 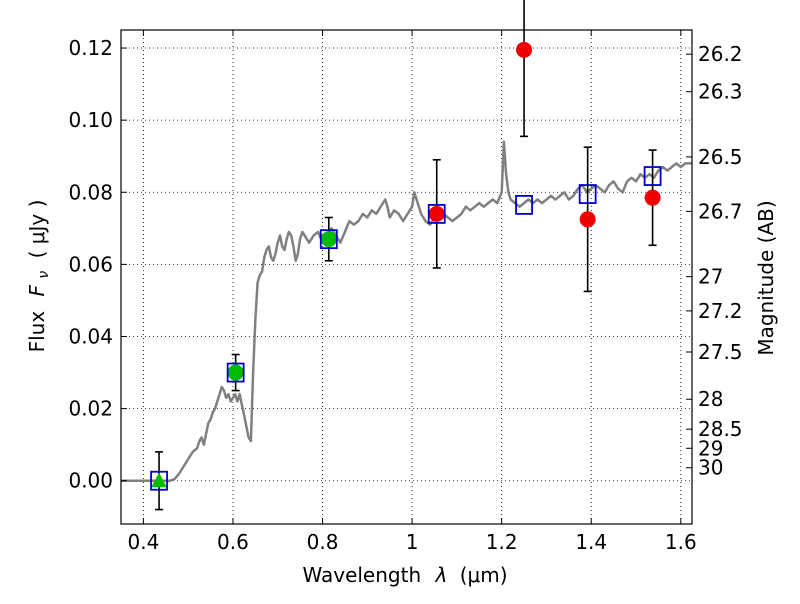 What do you see at coordinates (766, 277) in the screenshot?
I see `y2-axis-label: Magnitude (AB)` at bounding box center [766, 277].